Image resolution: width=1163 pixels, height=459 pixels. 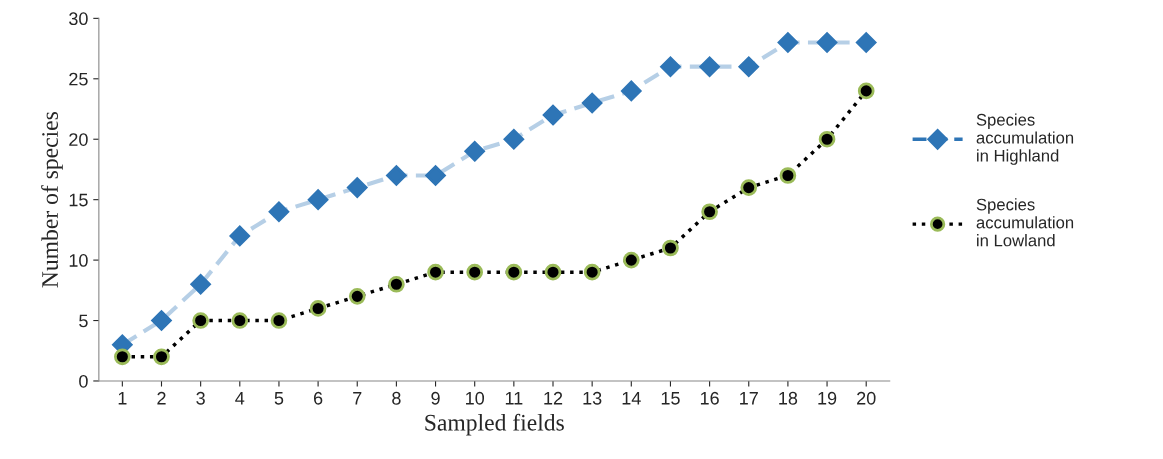 What do you see at coordinates (866, 398) in the screenshot?
I see `x-tick-label: 20` at bounding box center [866, 398].